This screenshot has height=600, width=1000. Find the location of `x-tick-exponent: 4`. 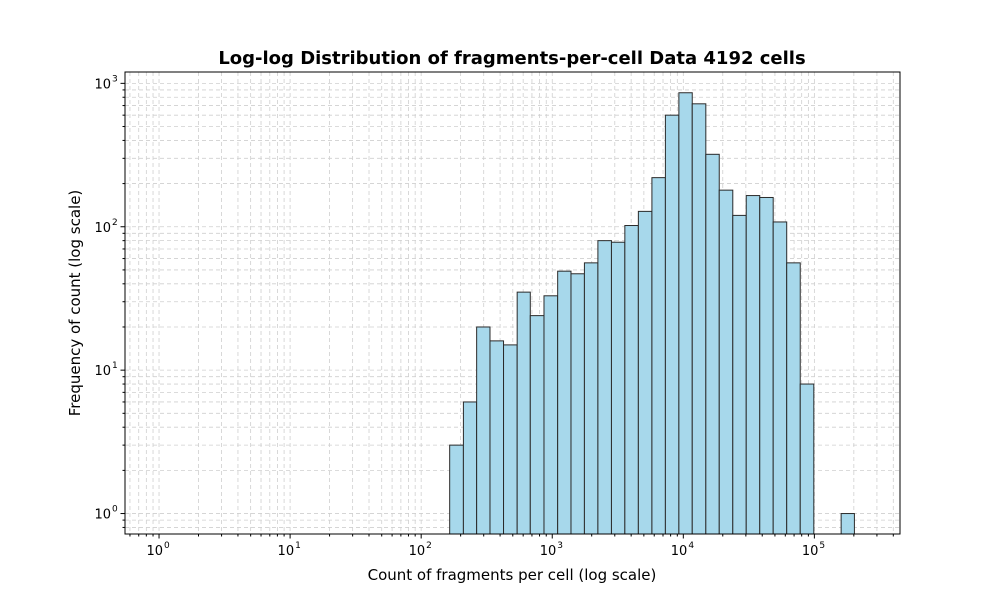

x-tick-exponent: 4 is located at coordinates (691, 546).